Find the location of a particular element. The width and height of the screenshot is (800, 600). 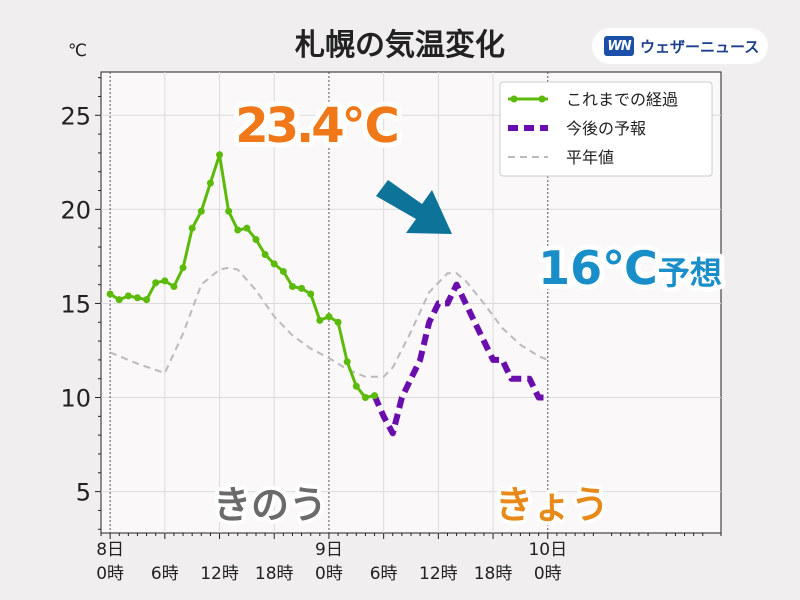

forecast-annotation: 16℃予想 is located at coordinates (630, 268).